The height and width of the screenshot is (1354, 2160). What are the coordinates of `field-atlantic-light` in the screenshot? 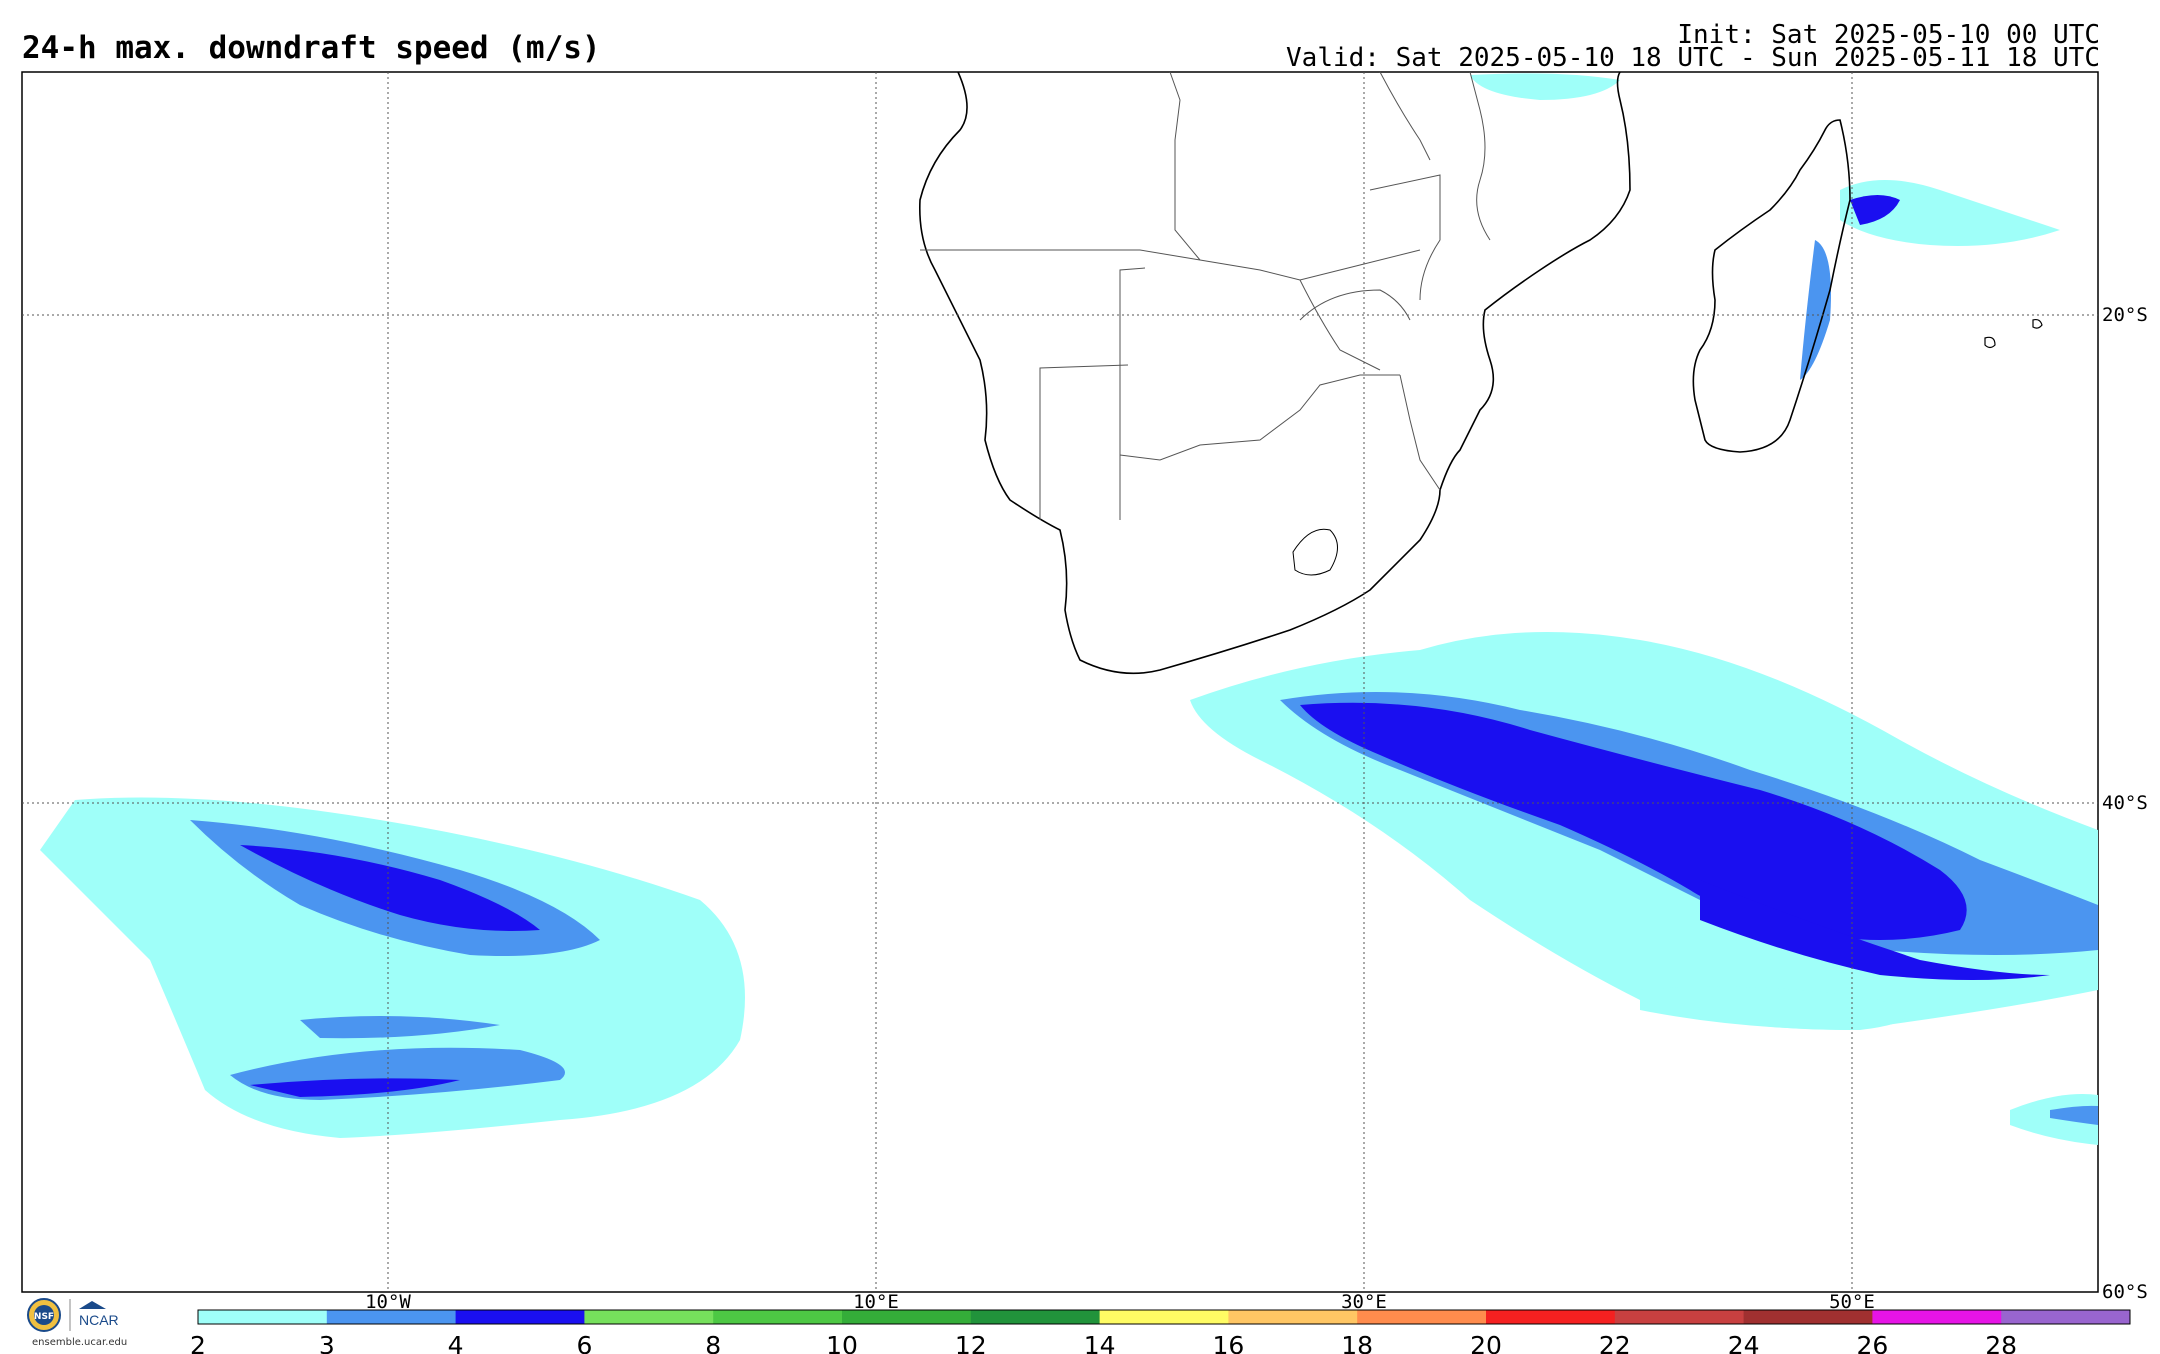 It's located at (392, 967).